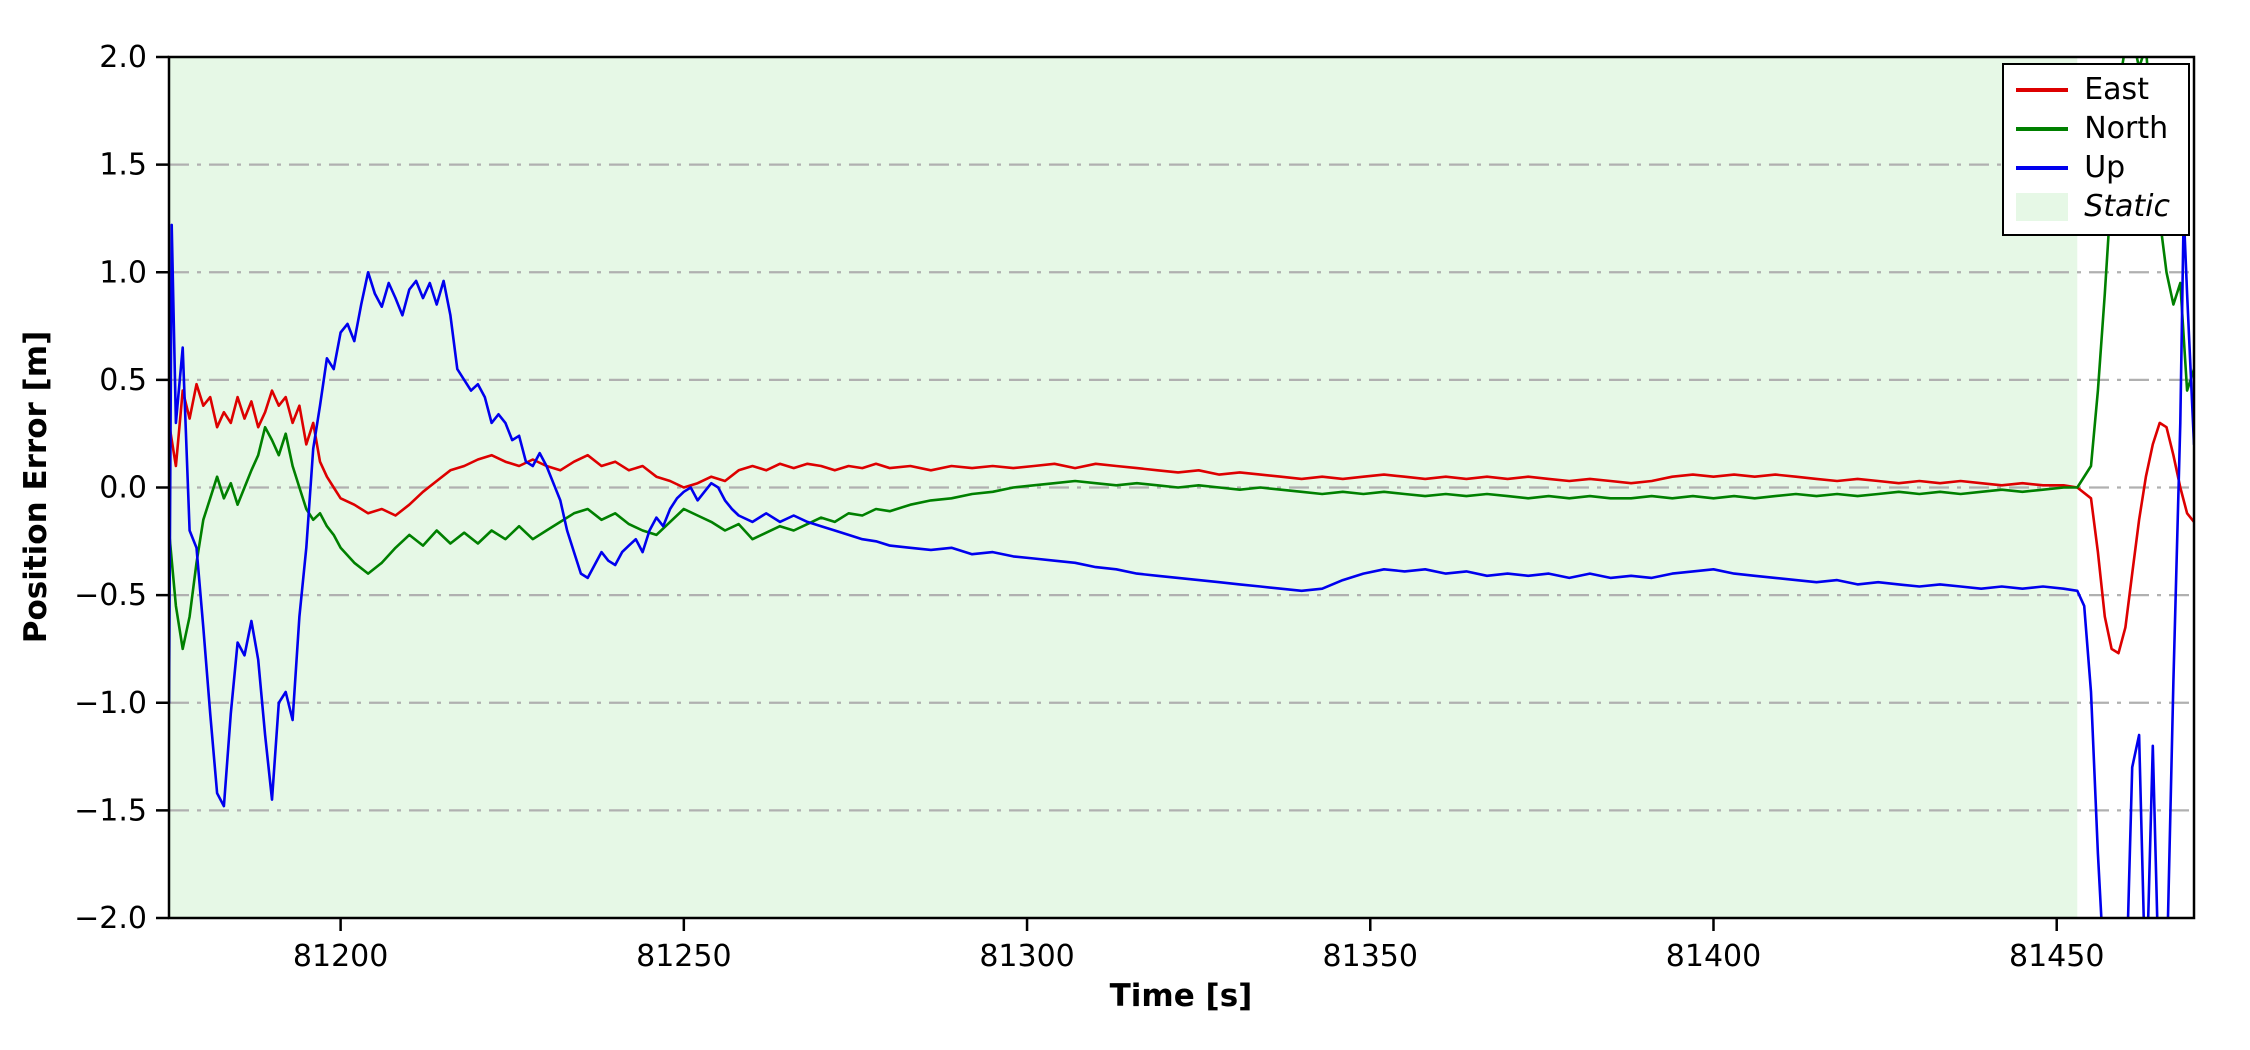 The width and height of the screenshot is (2250, 1050). I want to click on x-tick-label: 81400, so click(1713, 956).